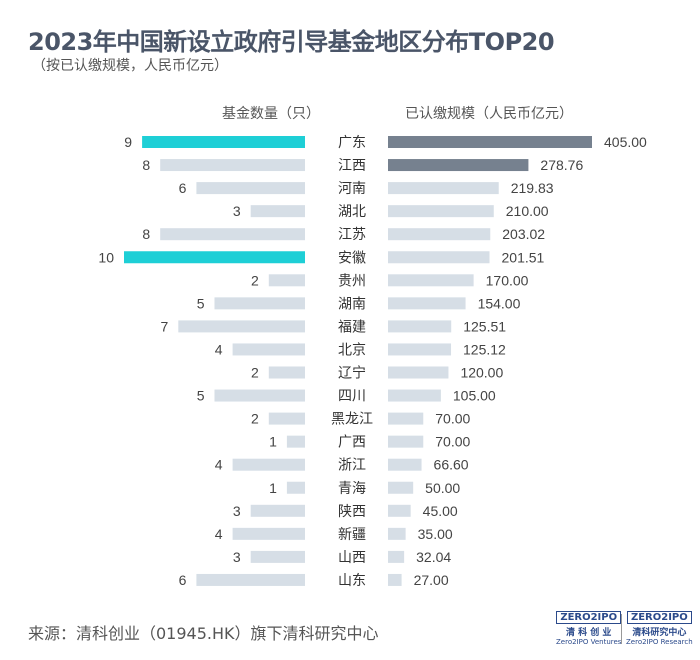 This screenshot has height=660, width=700. Describe the element at coordinates (589, 628) in the screenshot. I see `logo-zero2ipo-ventures: ZERO2IPO 清 科 创 业 Zero2IPO Ventures` at that location.